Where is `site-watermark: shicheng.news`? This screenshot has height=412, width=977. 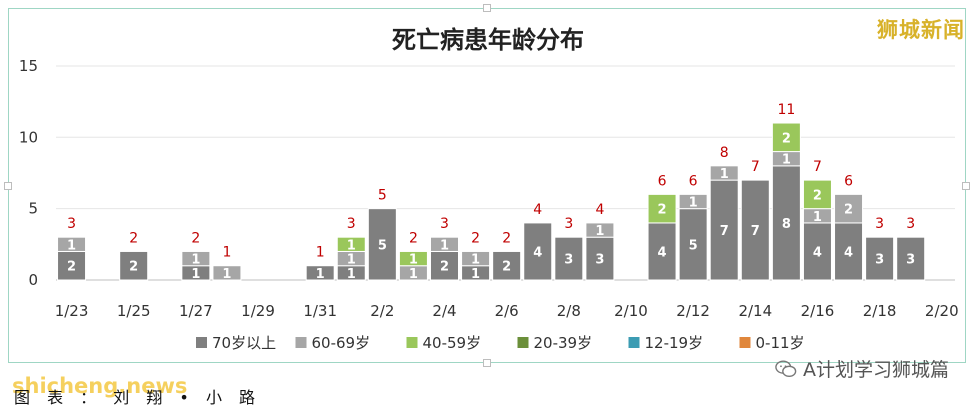
site-watermark: shicheng.news is located at coordinates (100, 386).